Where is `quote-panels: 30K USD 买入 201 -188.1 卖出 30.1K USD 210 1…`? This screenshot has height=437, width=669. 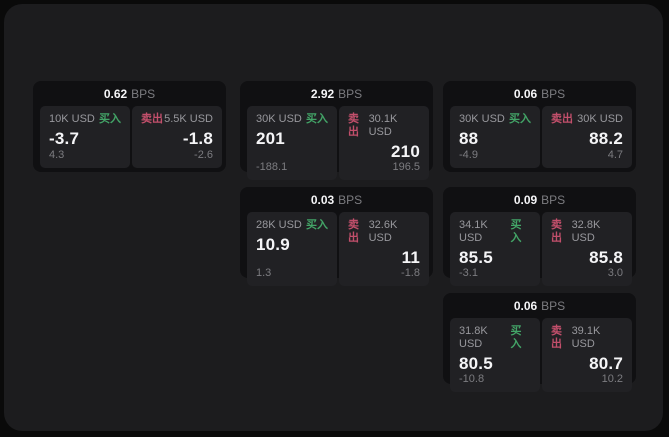
quote-panels: 30K USD 买入 201 -188.1 卖出 30.1K USD 210 1… is located at coordinates (336, 145).